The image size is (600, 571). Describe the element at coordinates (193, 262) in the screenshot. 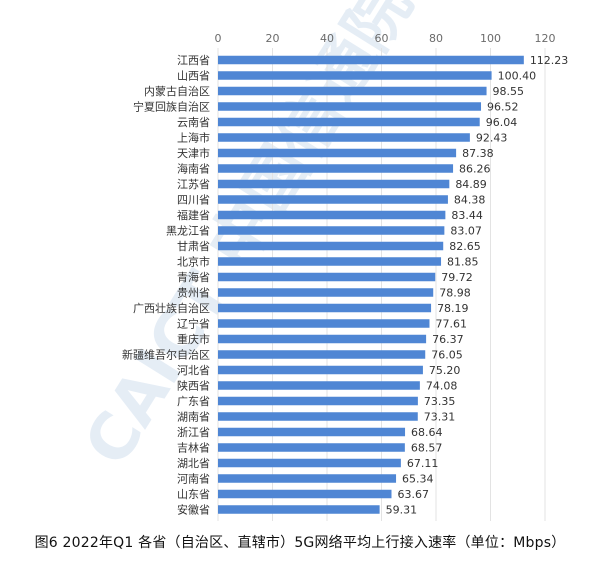

I see `category-label: 北京市` at that location.